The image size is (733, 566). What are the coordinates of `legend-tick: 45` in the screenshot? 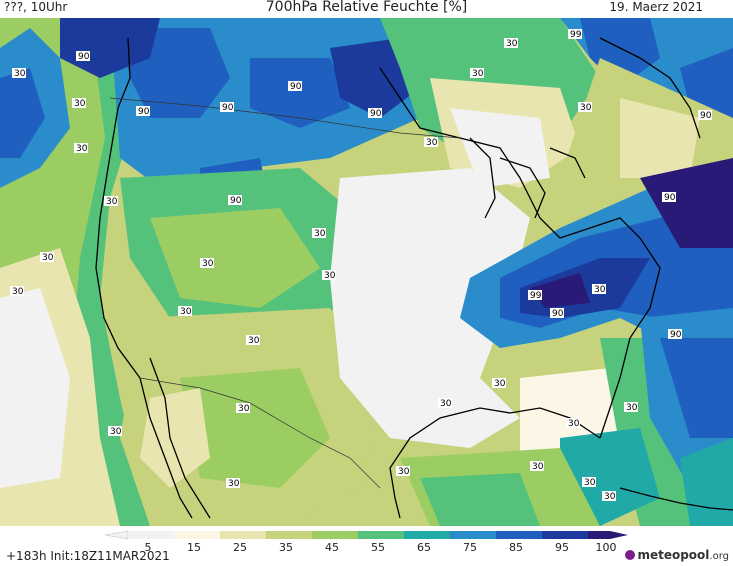 It's located at (332, 547).